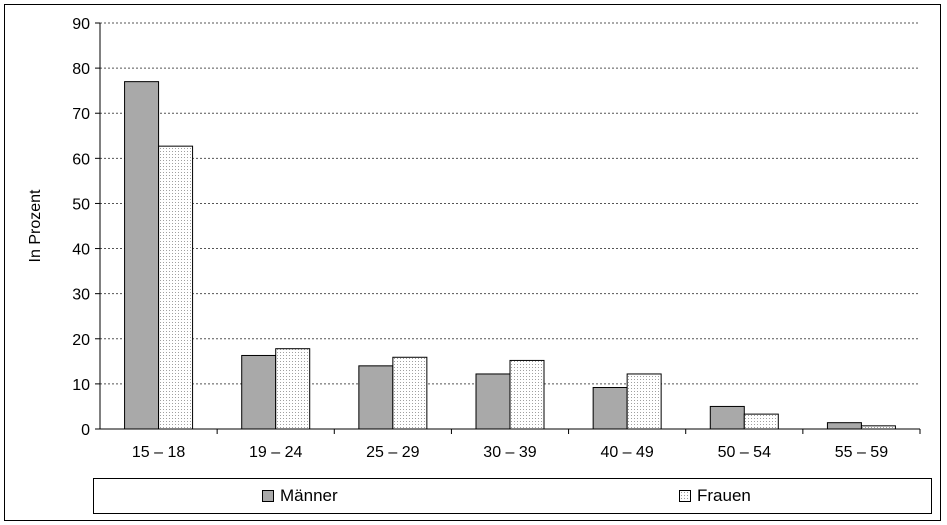  What do you see at coordinates (309, 495) in the screenshot?
I see `legend-label-maenner: Männer` at bounding box center [309, 495].